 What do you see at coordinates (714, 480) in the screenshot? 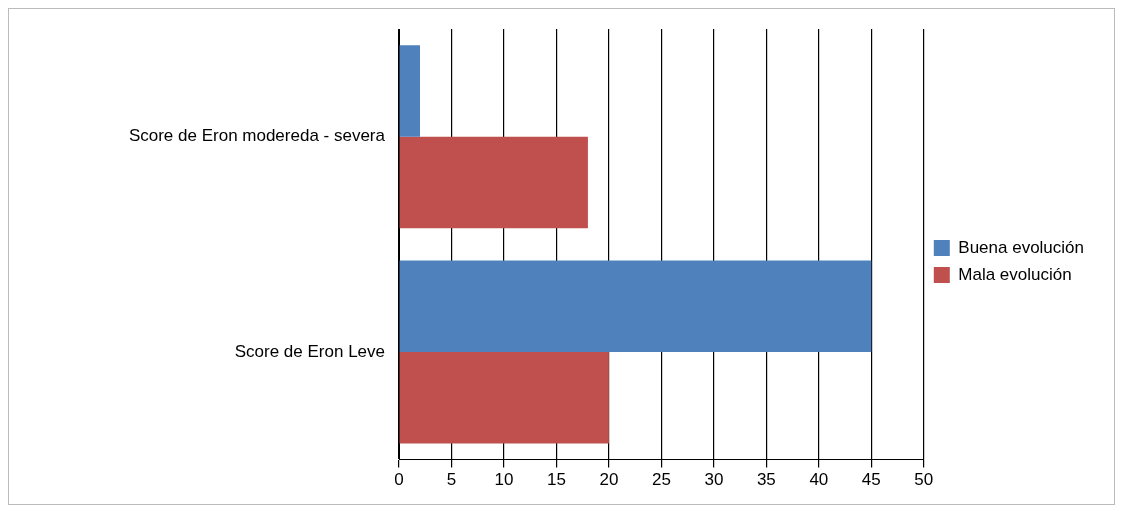
I see `x-tick-label: 30` at bounding box center [714, 480].